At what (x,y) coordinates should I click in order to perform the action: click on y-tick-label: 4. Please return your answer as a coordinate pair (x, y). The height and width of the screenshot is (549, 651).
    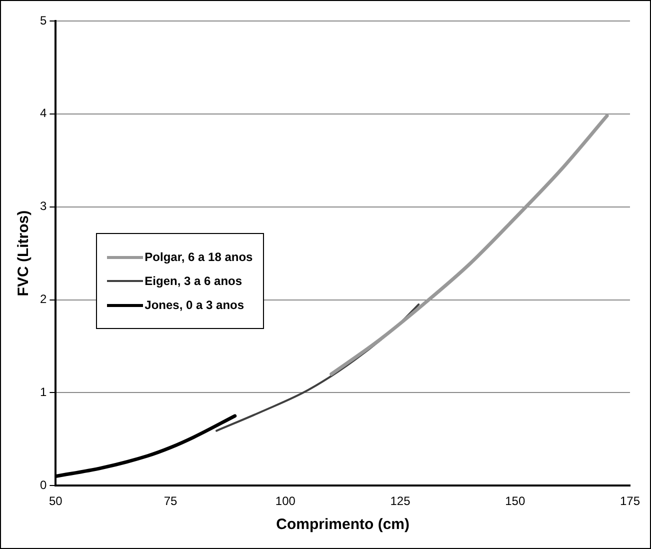
    Looking at the image, I should click on (43, 113).